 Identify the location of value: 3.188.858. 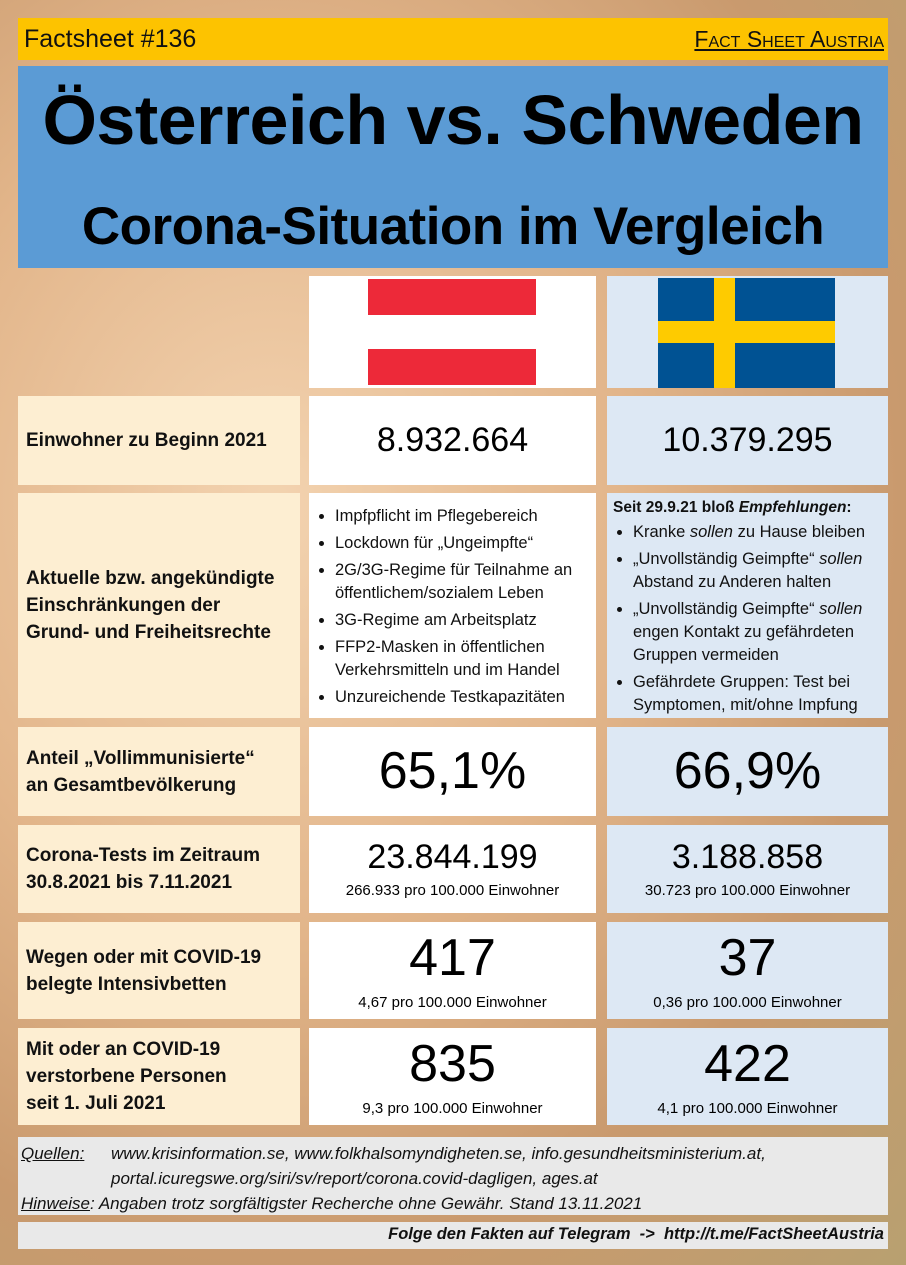
(747, 856).